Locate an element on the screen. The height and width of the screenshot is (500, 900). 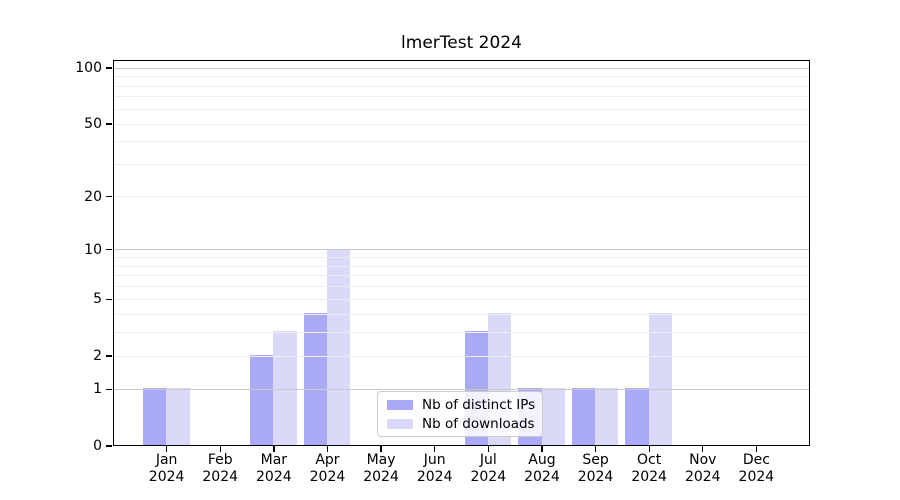
y-tick-label-10: 10 is located at coordinates (93, 249).